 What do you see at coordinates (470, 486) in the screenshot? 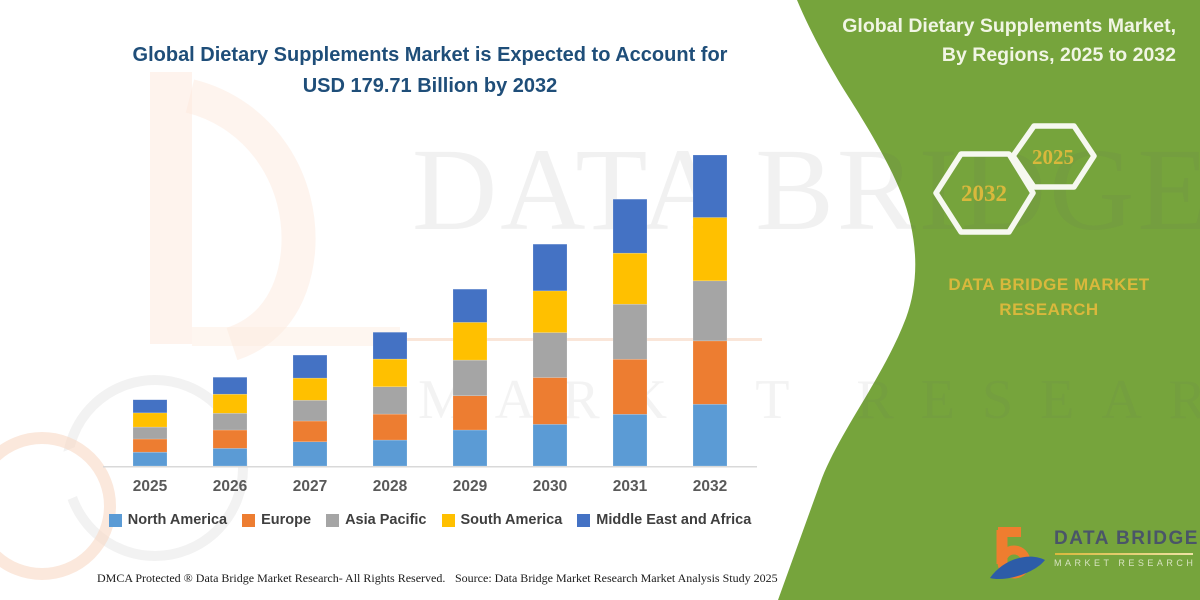
I see `x-axis-label-2029: 2029` at bounding box center [470, 486].